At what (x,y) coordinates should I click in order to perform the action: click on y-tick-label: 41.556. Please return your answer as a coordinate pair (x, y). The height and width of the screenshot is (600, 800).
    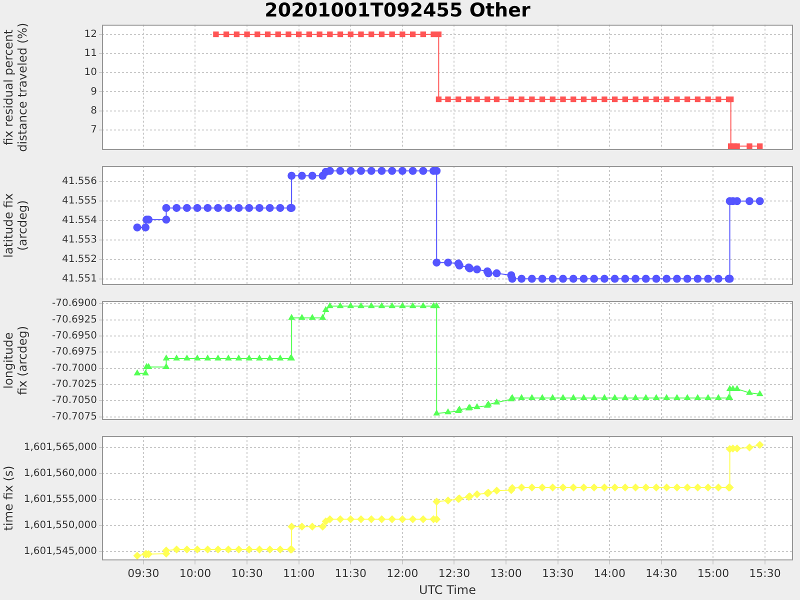
    Looking at the image, I should click on (79, 182).